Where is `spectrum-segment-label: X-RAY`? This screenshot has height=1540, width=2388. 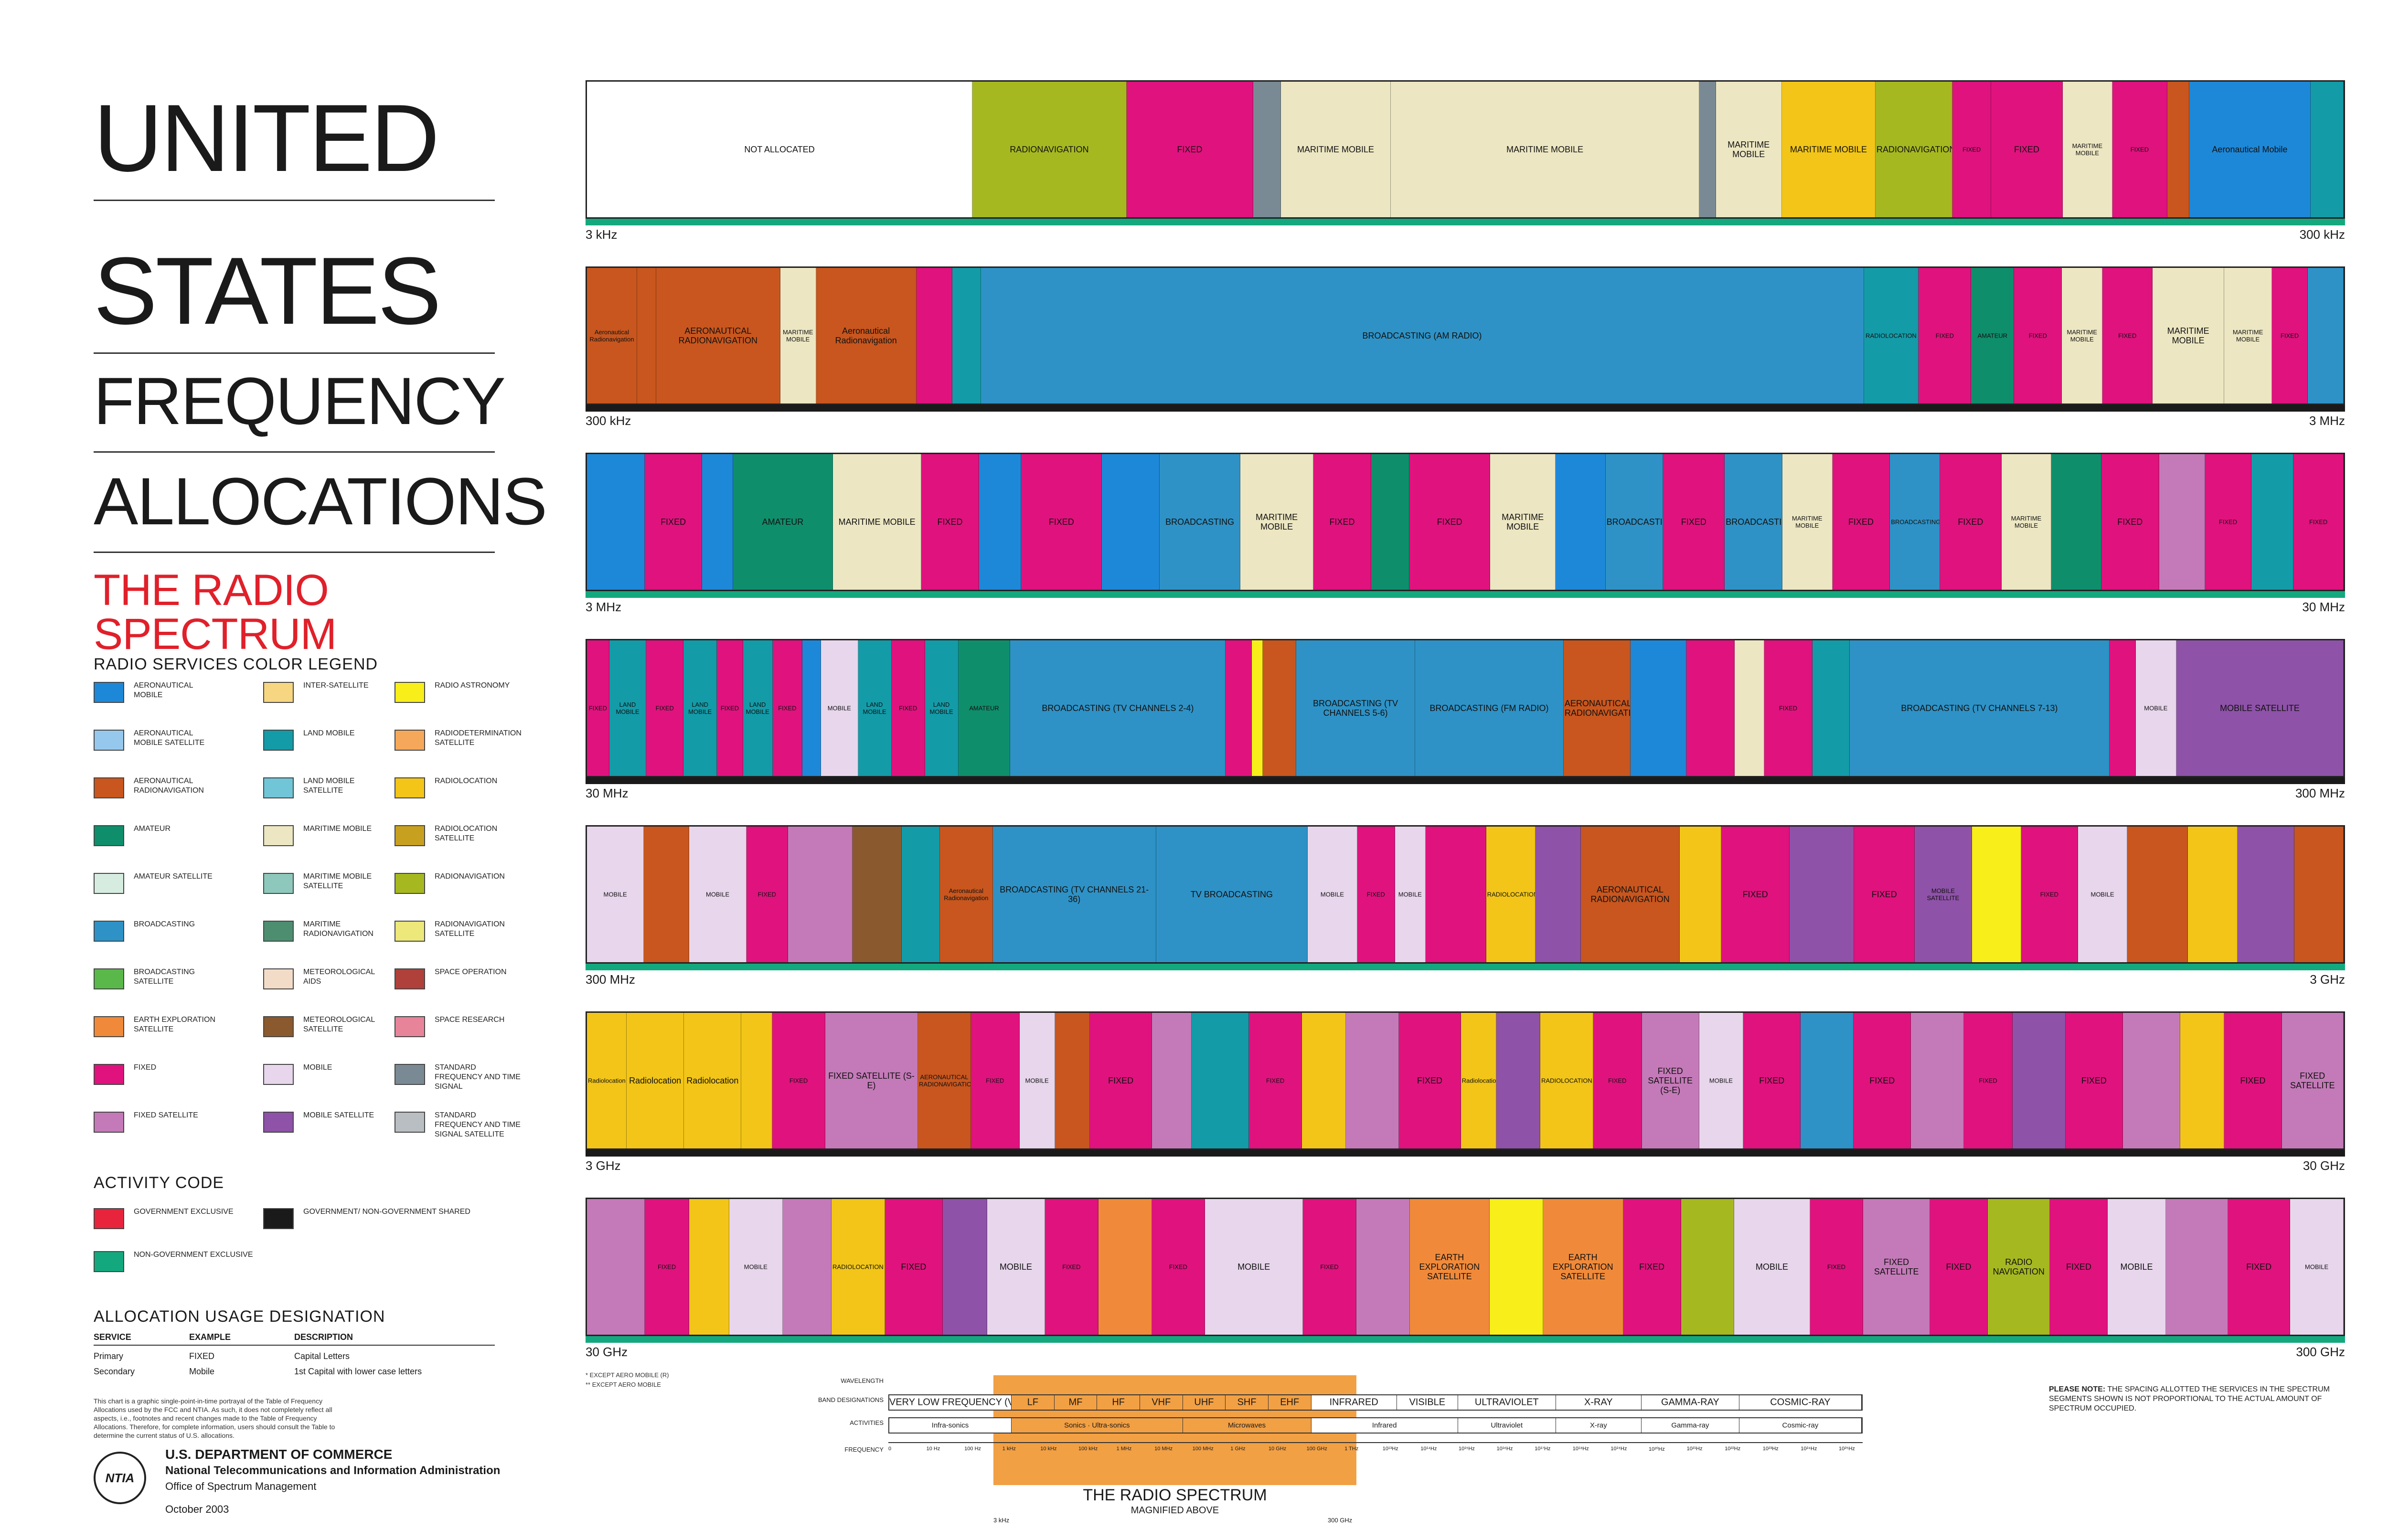
spectrum-segment-label: X-RAY is located at coordinates (1598, 1402).